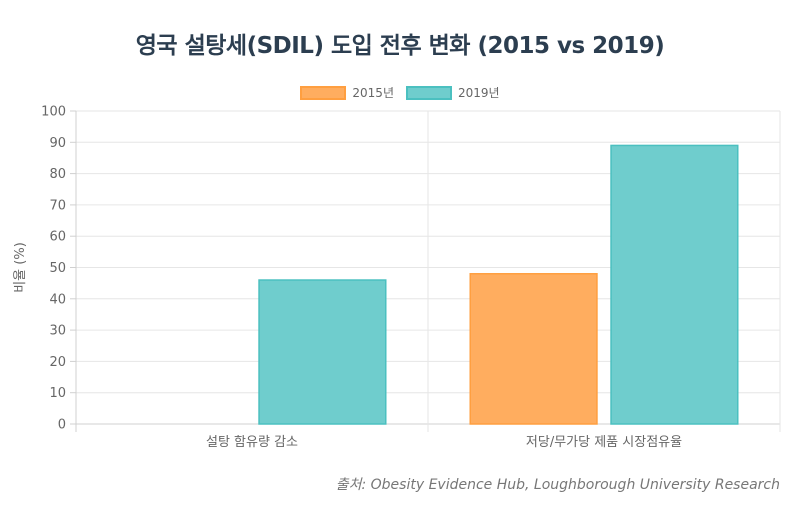  What do you see at coordinates (400, 46) in the screenshot?
I see `chart-title: 영국 설탕세(SDIL) 도입 전후 변화 (2015 vs 2019)` at bounding box center [400, 46].